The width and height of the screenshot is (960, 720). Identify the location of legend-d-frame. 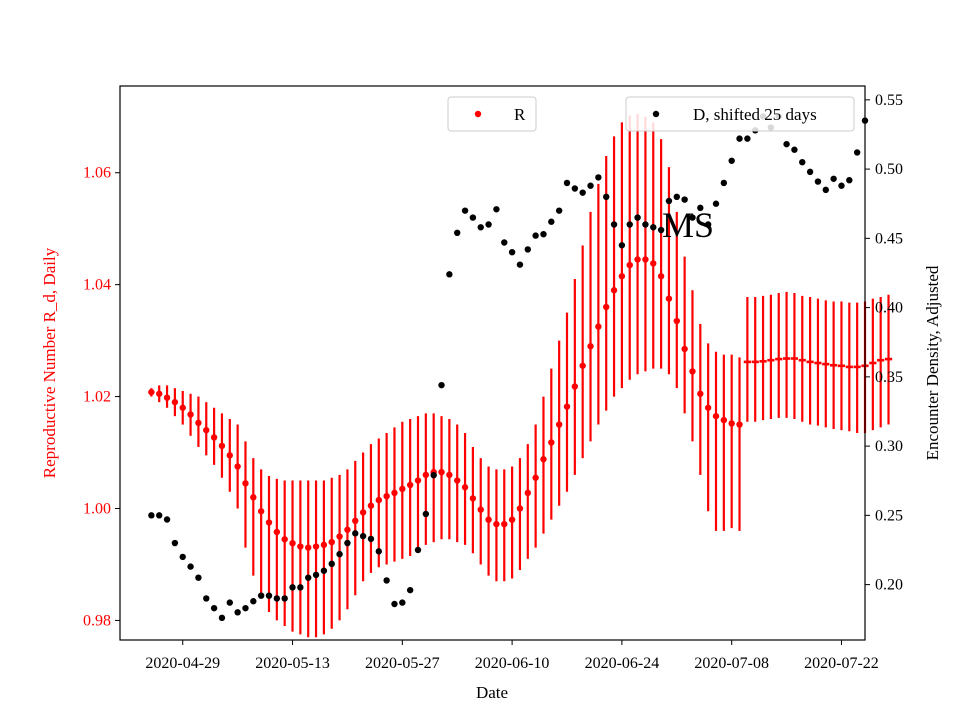
(740, 114).